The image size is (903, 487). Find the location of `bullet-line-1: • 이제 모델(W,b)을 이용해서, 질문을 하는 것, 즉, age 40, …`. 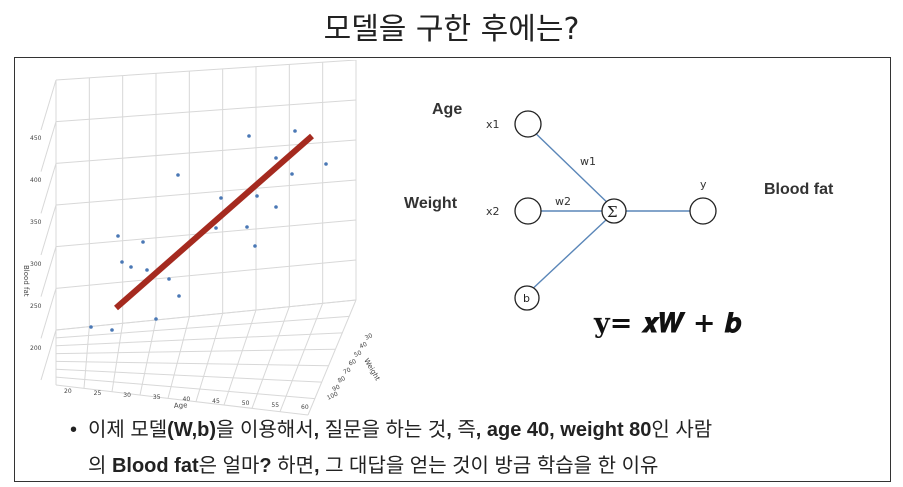

bullet-line-1: • 이제 모델(W,b)을 이용해서, 질문을 하는 것, 즉, age 40, … is located at coordinates (470, 430).